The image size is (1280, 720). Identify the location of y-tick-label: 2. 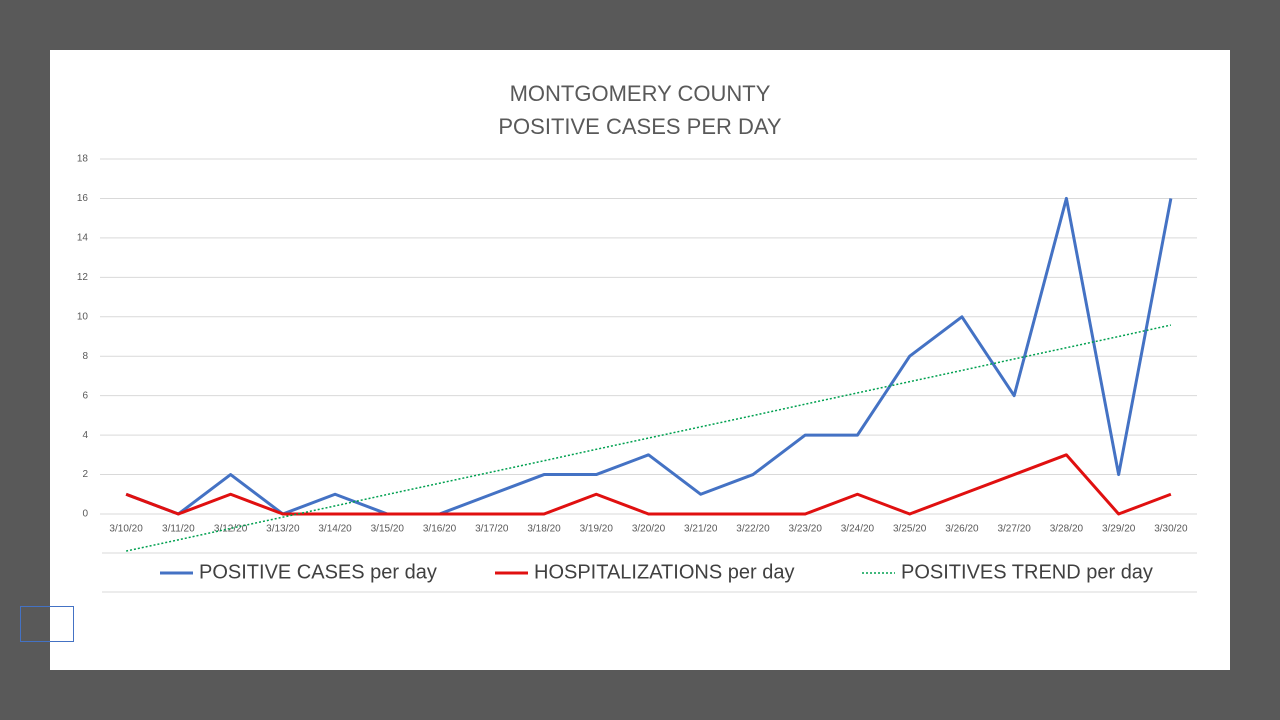
(85, 474).